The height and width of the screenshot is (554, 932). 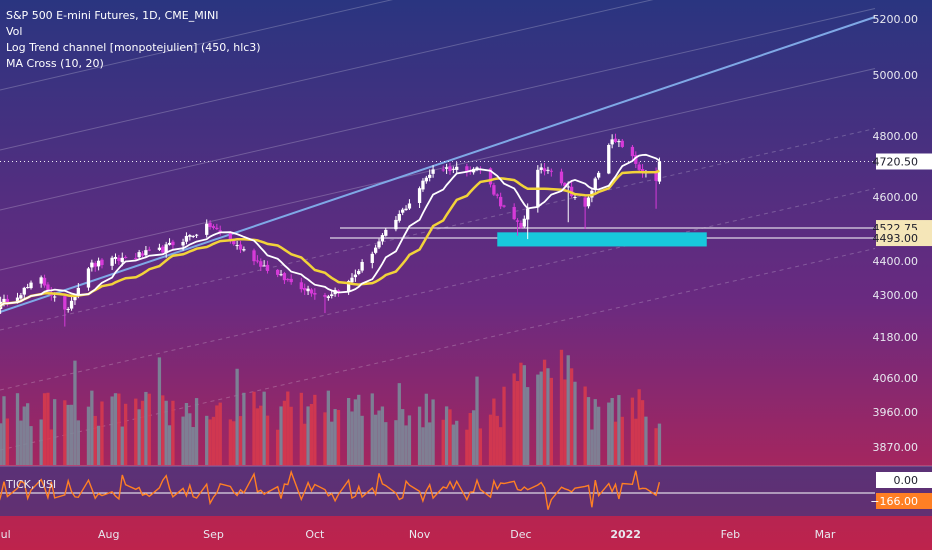 I want to click on x-tick-label: 2022, so click(x=625, y=534).